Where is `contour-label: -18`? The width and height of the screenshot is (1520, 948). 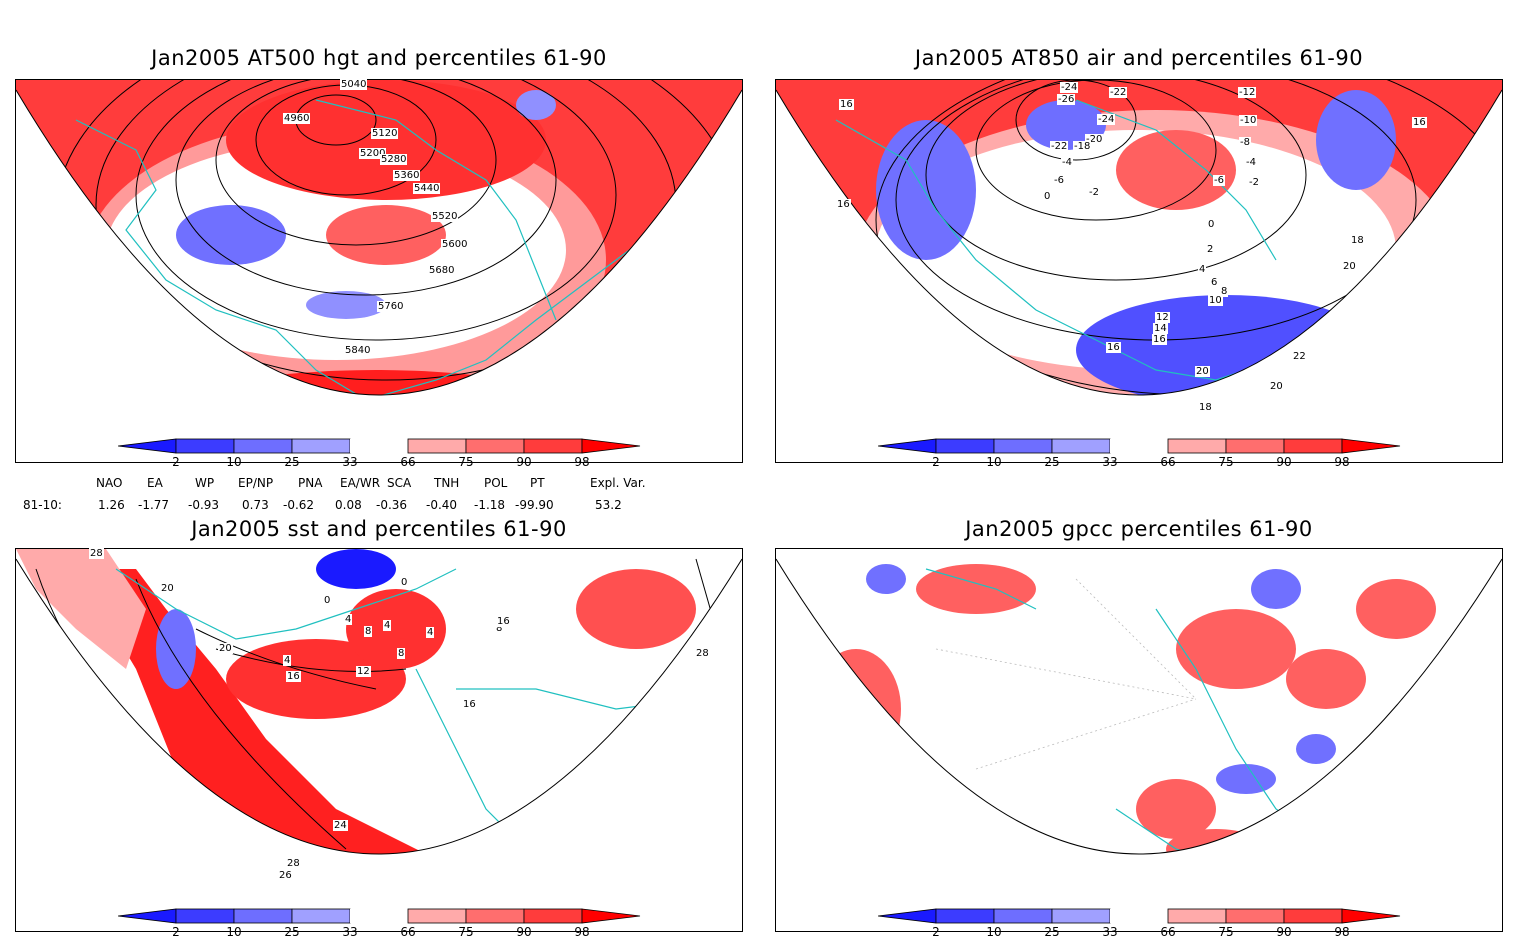 contour-label: -18 is located at coordinates (1082, 146).